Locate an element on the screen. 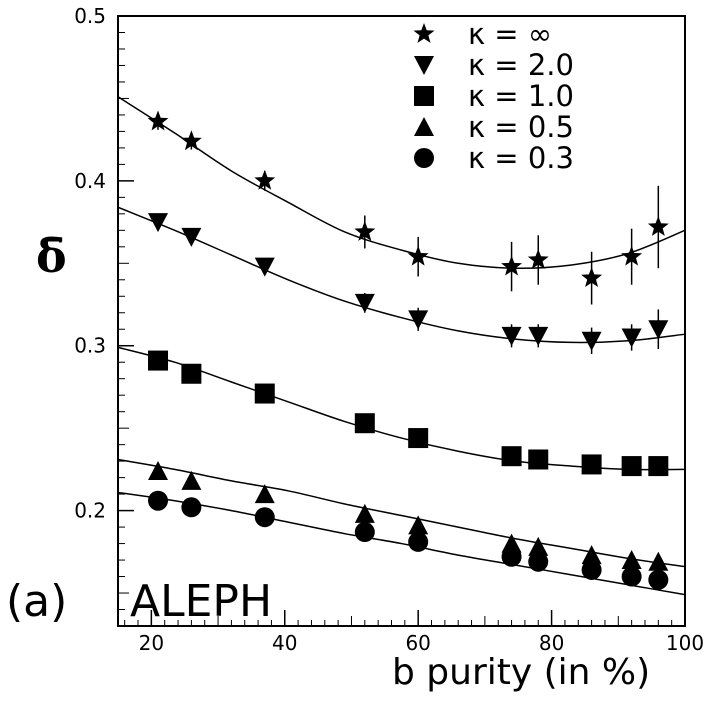 The height and width of the screenshot is (704, 715). legend: κ = ∞κ = 2.0κ = 1.0κ = 0.5κ = 0.3 is located at coordinates (493, 96).